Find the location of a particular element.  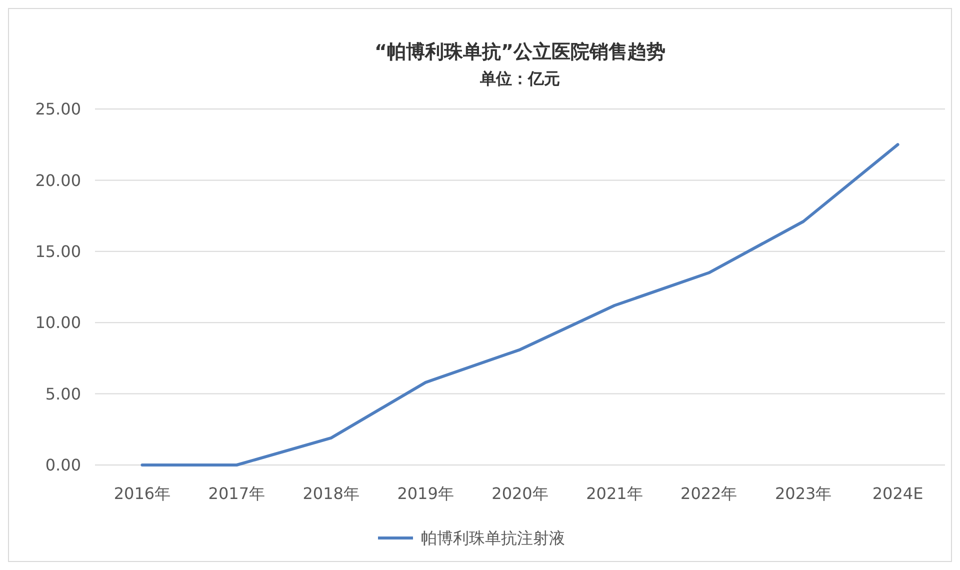

x-tick-label: 2022年 is located at coordinates (709, 493).